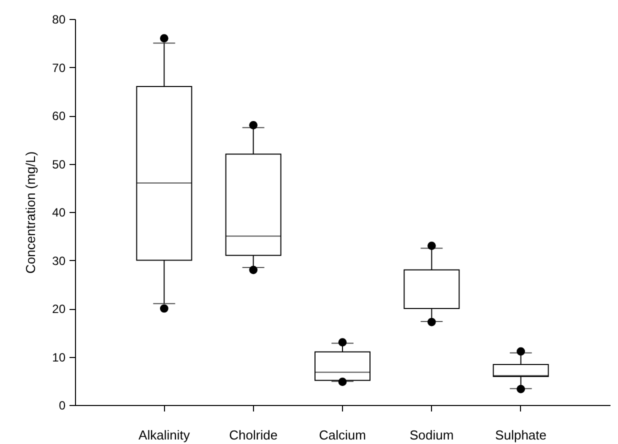 The width and height of the screenshot is (618, 444). What do you see at coordinates (59, 67) in the screenshot?
I see `y-tick-label: 70` at bounding box center [59, 67].